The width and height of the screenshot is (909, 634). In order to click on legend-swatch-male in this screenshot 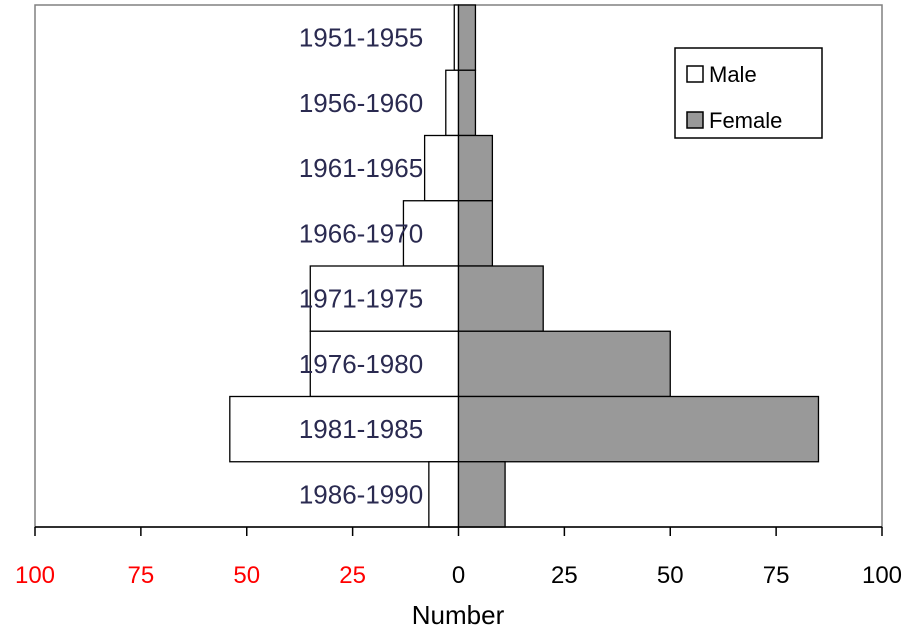, I will do `click(695, 74)`.